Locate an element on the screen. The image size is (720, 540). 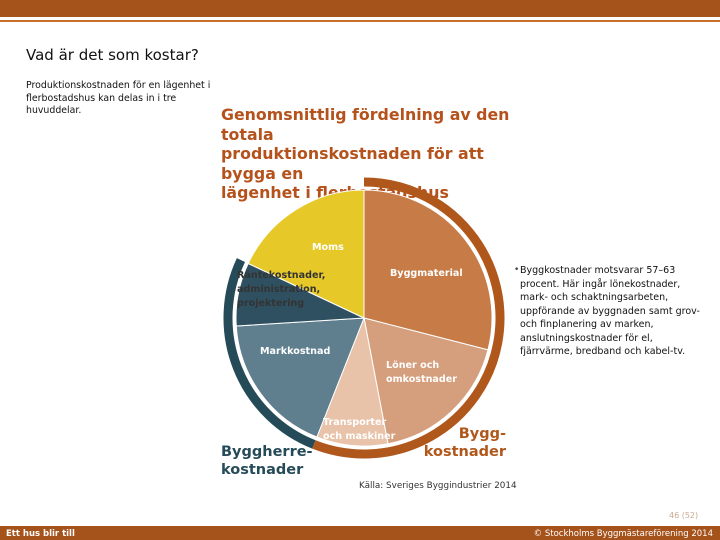
slide-title: Vad är det som kostar? is located at coordinates (112, 55).